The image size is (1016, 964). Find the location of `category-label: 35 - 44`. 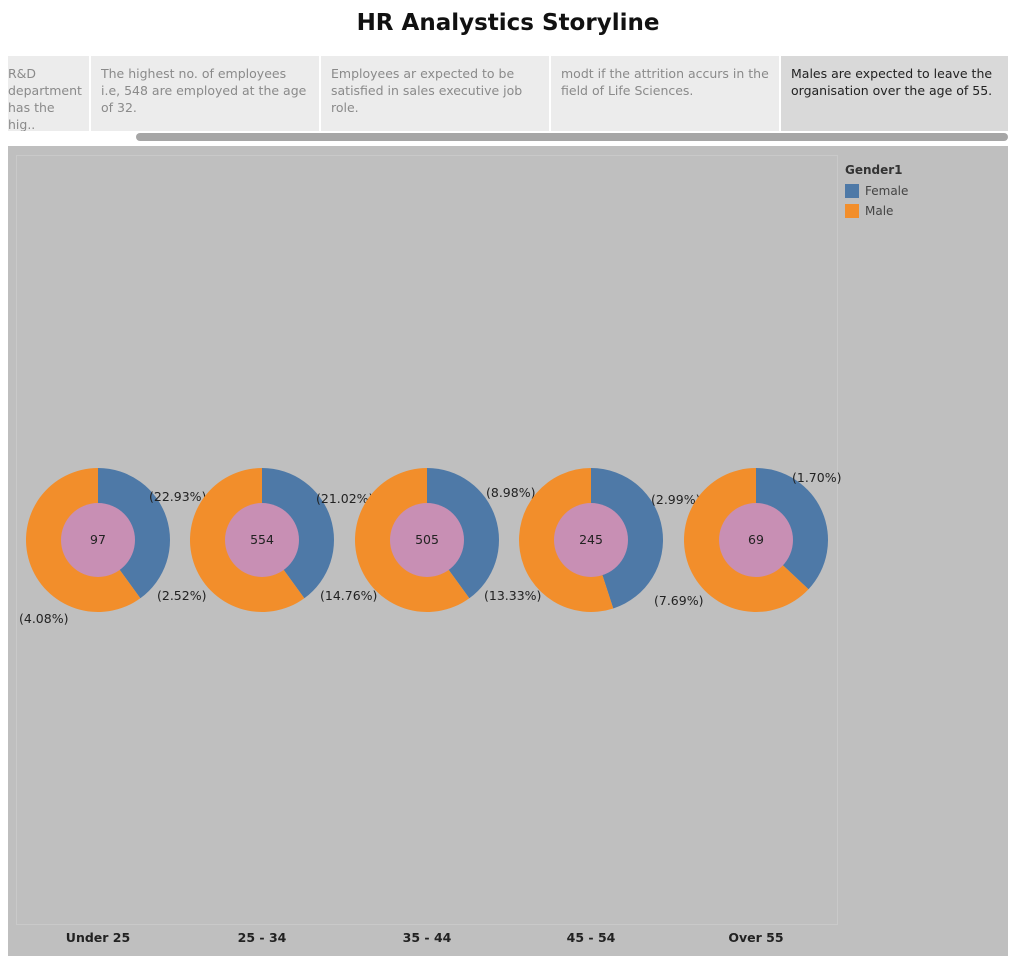

category-label: 35 - 44 is located at coordinates (427, 937).